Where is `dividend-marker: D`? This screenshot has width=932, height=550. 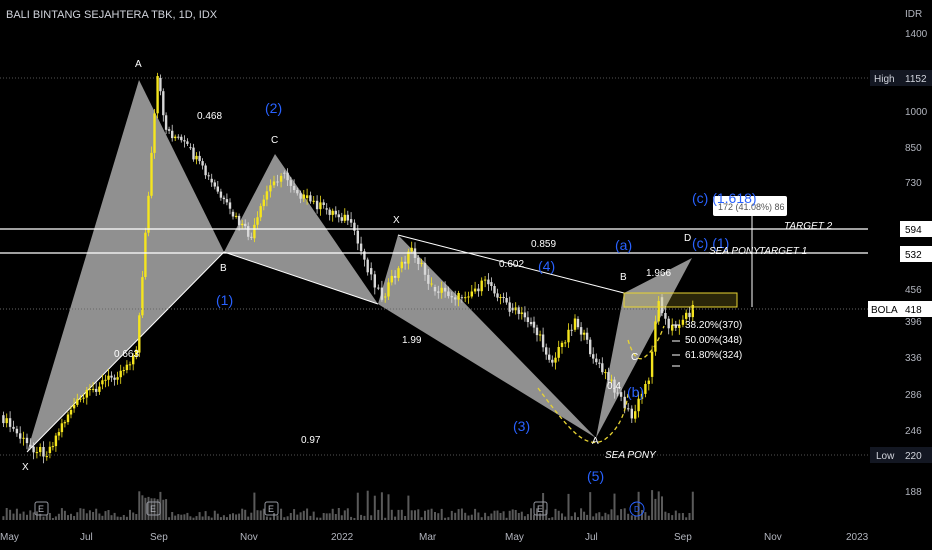 dividend-marker: D is located at coordinates (637, 509).